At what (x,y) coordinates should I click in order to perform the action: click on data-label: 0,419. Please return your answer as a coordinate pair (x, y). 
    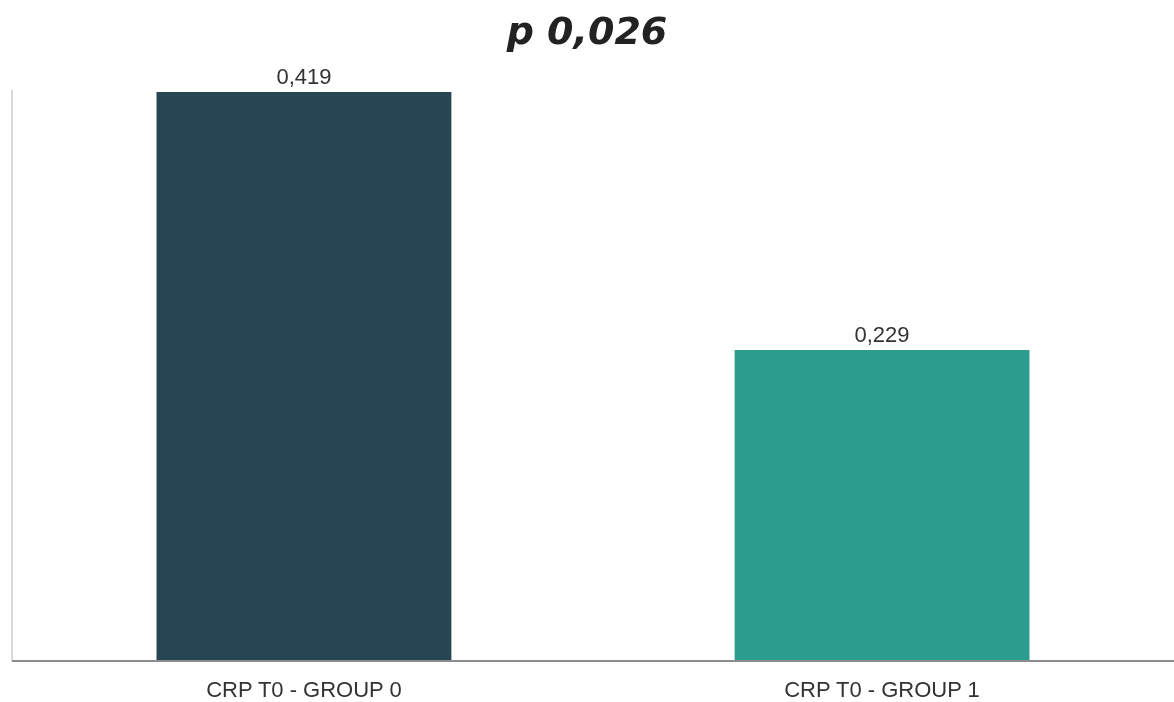
    Looking at the image, I should click on (304, 76).